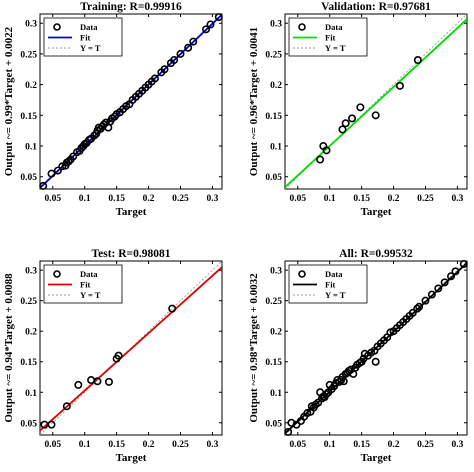 The height and width of the screenshot is (472, 474). I want to click on y-axis-label: Output ~= 0.98*Target + 0.0032, so click(254, 348).